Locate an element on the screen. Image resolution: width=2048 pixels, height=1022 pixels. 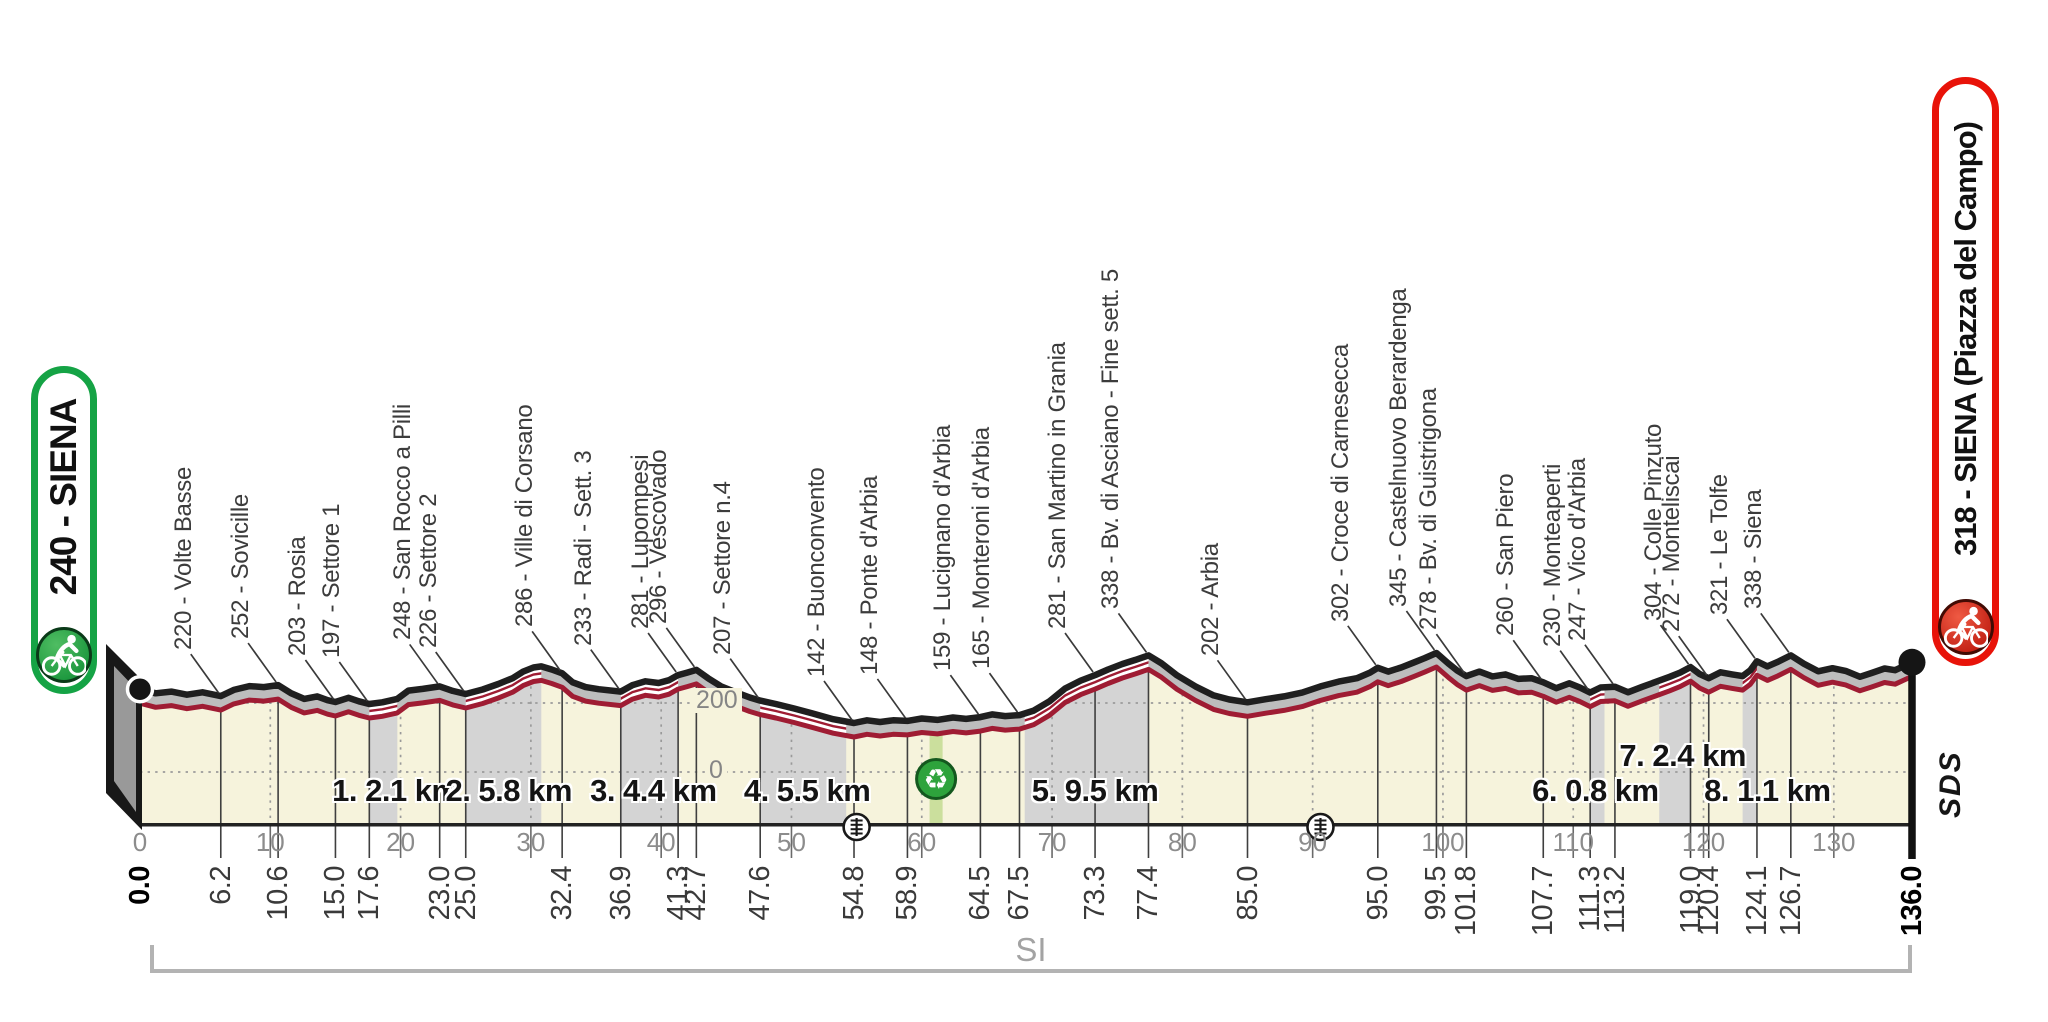
axis-grid-number: 0 is located at coordinates (140, 842).